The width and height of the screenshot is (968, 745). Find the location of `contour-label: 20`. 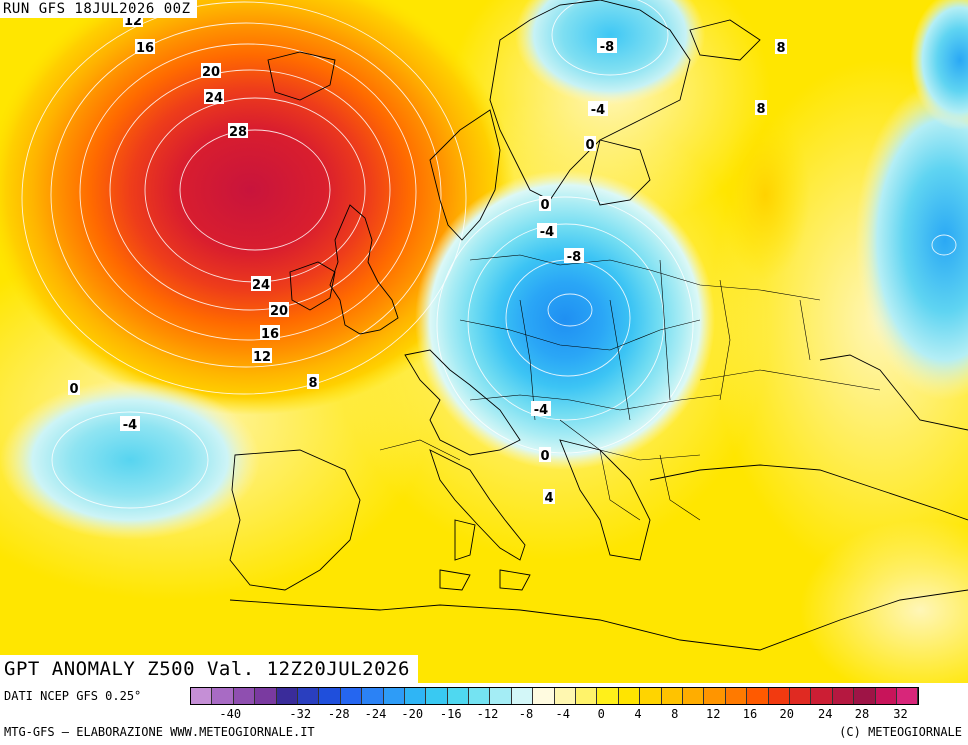

contour-label: 20 is located at coordinates (279, 311).